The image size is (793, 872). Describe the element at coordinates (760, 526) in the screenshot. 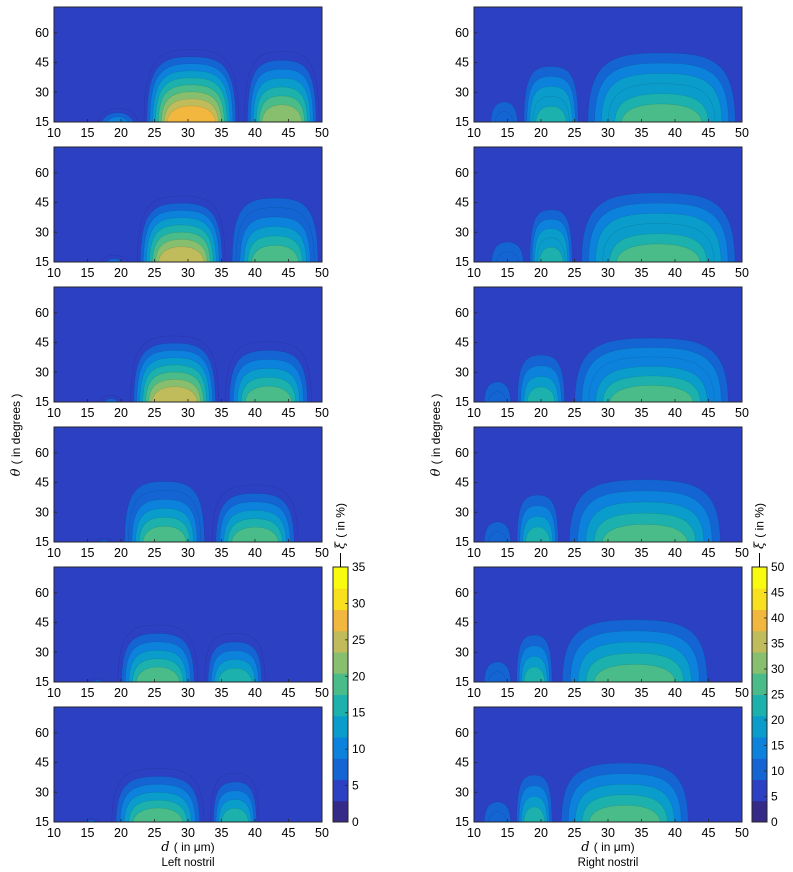

I see `colorbar-label: ξ ( in %)` at that location.